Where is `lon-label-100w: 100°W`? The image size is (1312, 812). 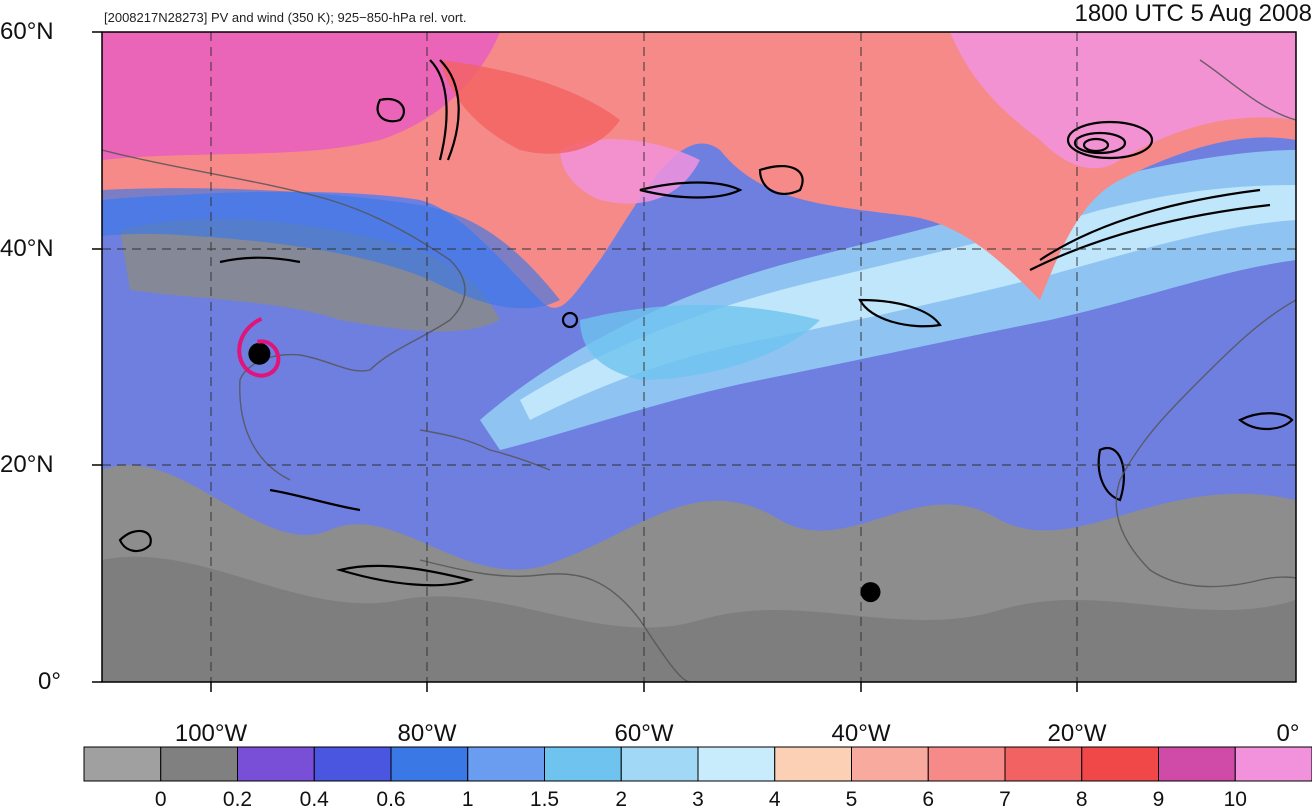
lon-label-100w: 100°W is located at coordinates (211, 733).